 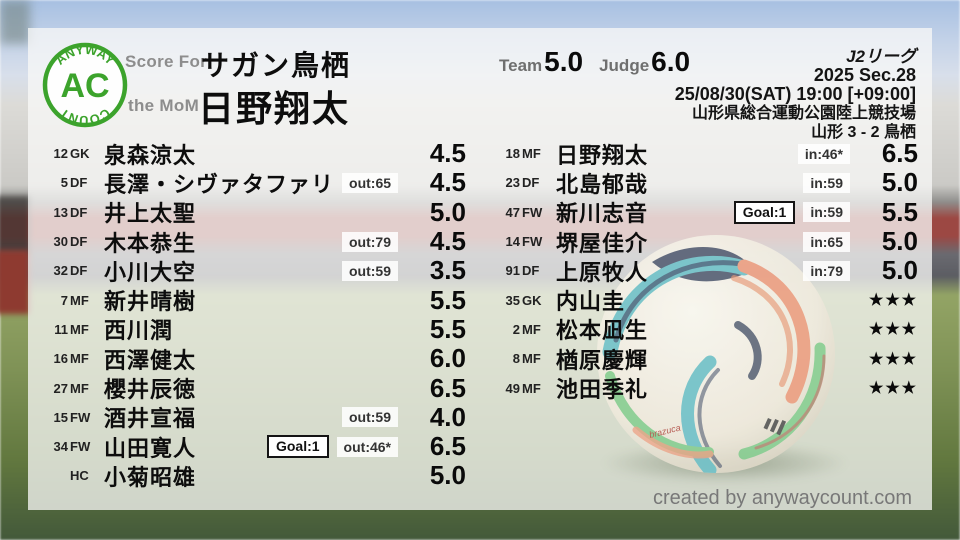 What do you see at coordinates (803, 113) in the screenshot?
I see `venue-name: 山形県総合運動公園陸上競技場` at bounding box center [803, 113].